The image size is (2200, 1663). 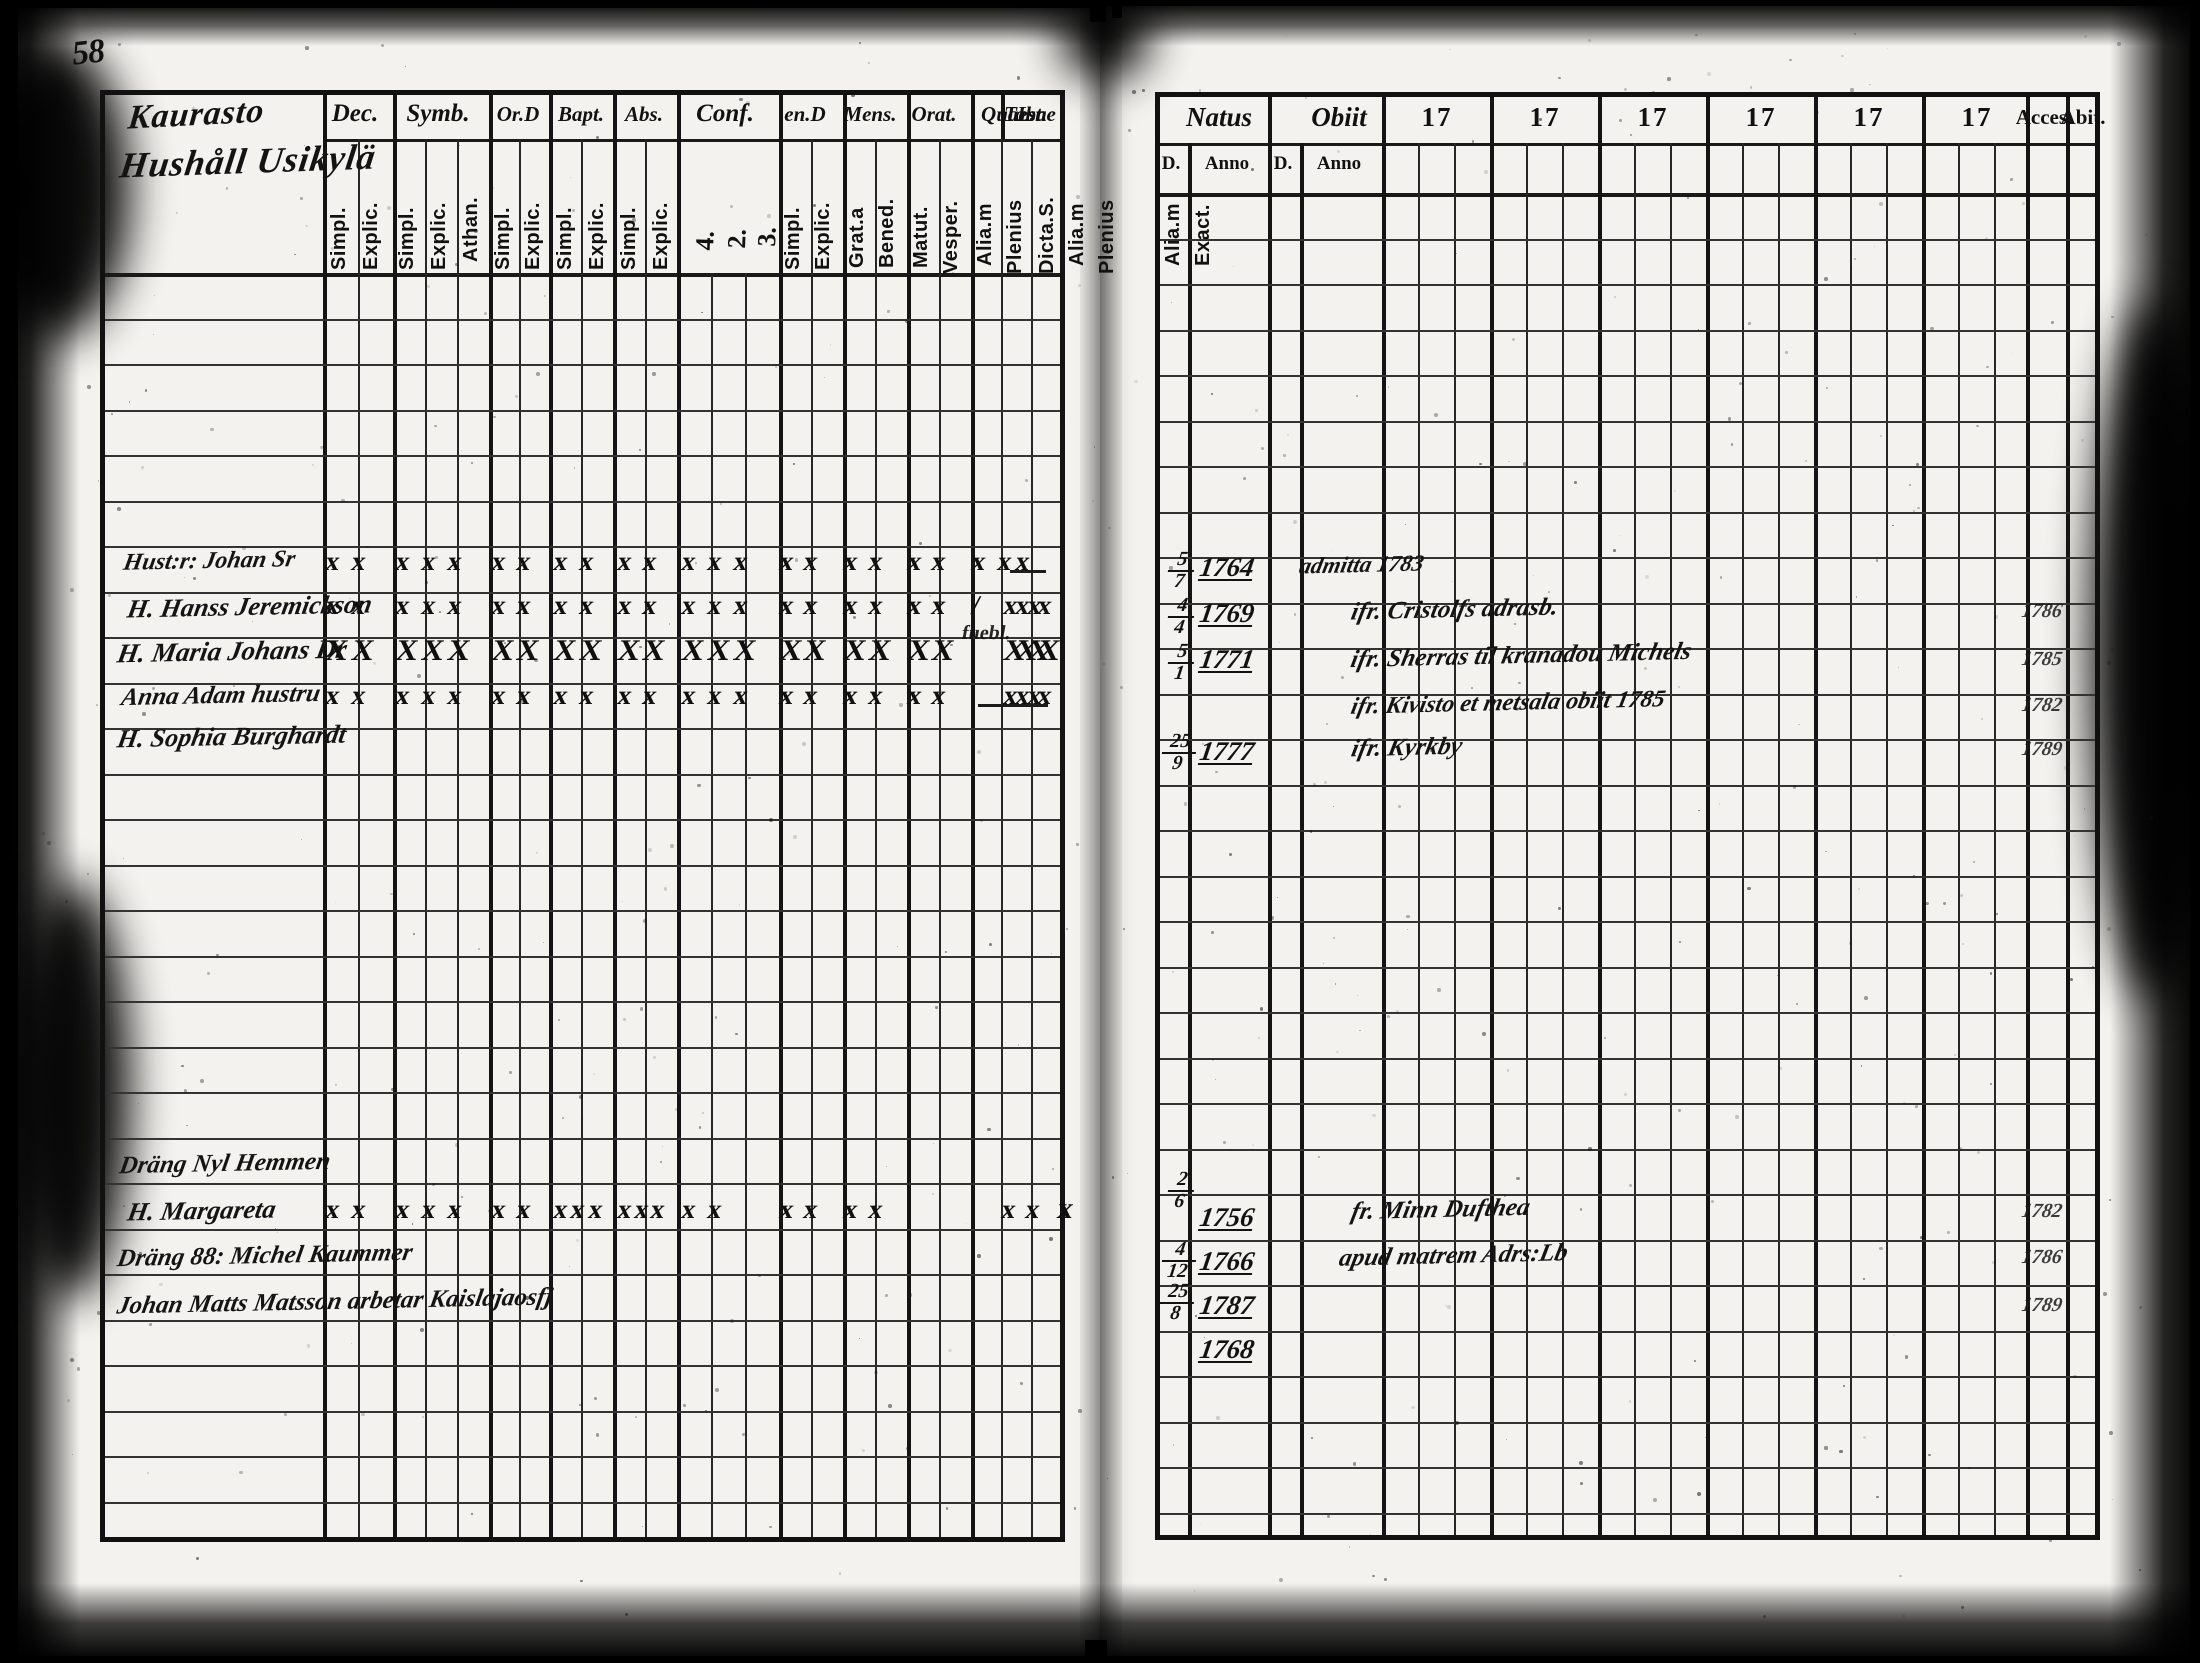 I want to click on obiit-note: apud matrem Adrs:Lb, so click(x=1453, y=1255).